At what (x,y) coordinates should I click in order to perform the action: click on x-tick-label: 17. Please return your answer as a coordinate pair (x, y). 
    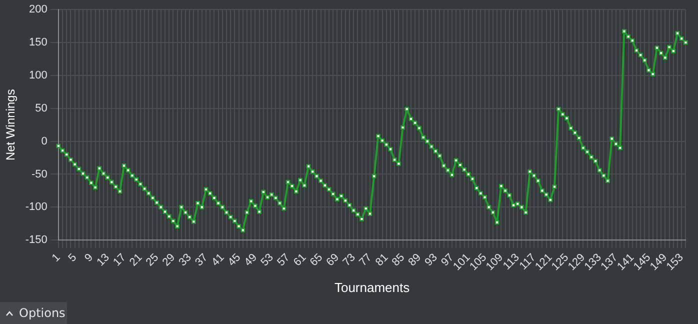
    Looking at the image, I should click on (119, 260).